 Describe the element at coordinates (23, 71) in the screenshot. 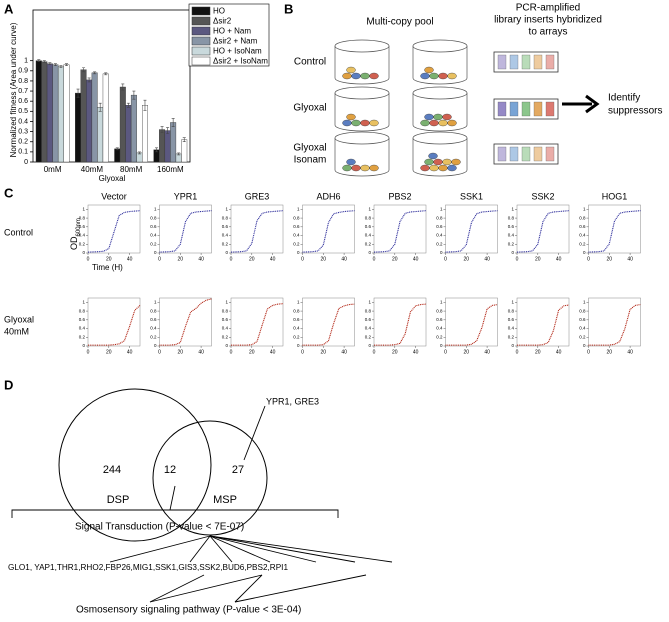

I see `y-tick-label: 0.9` at that location.